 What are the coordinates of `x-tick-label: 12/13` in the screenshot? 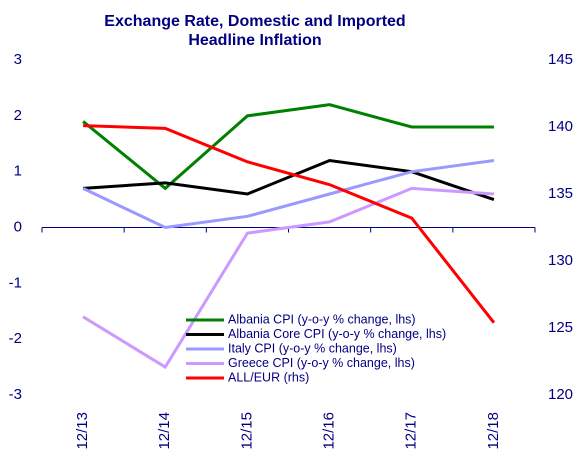 It's located at (82, 431).